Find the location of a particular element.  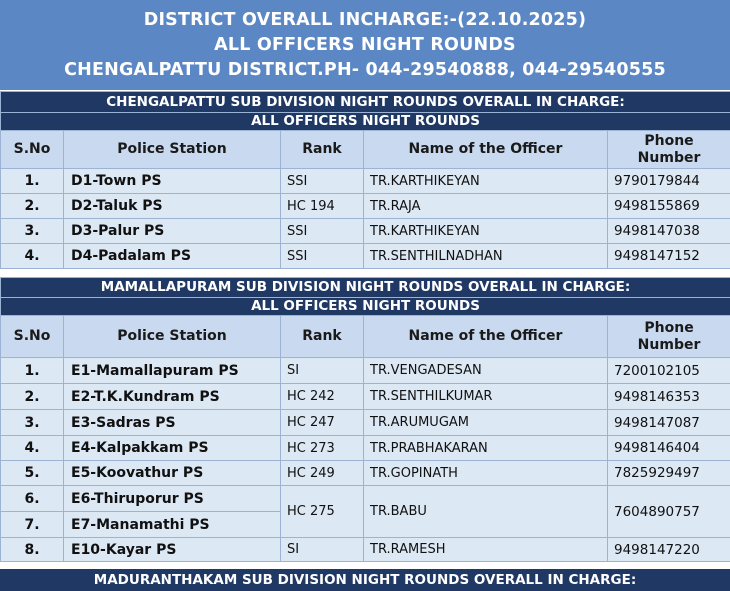

row-station: E10-Kayar PS is located at coordinates (172, 549).